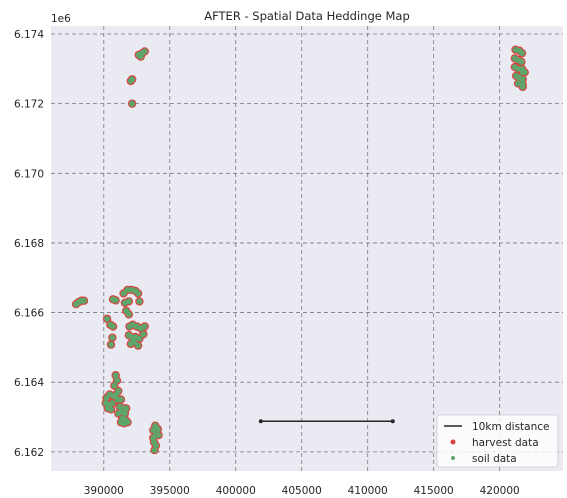  I want to click on legend-soil-swatch, so click(453, 458).